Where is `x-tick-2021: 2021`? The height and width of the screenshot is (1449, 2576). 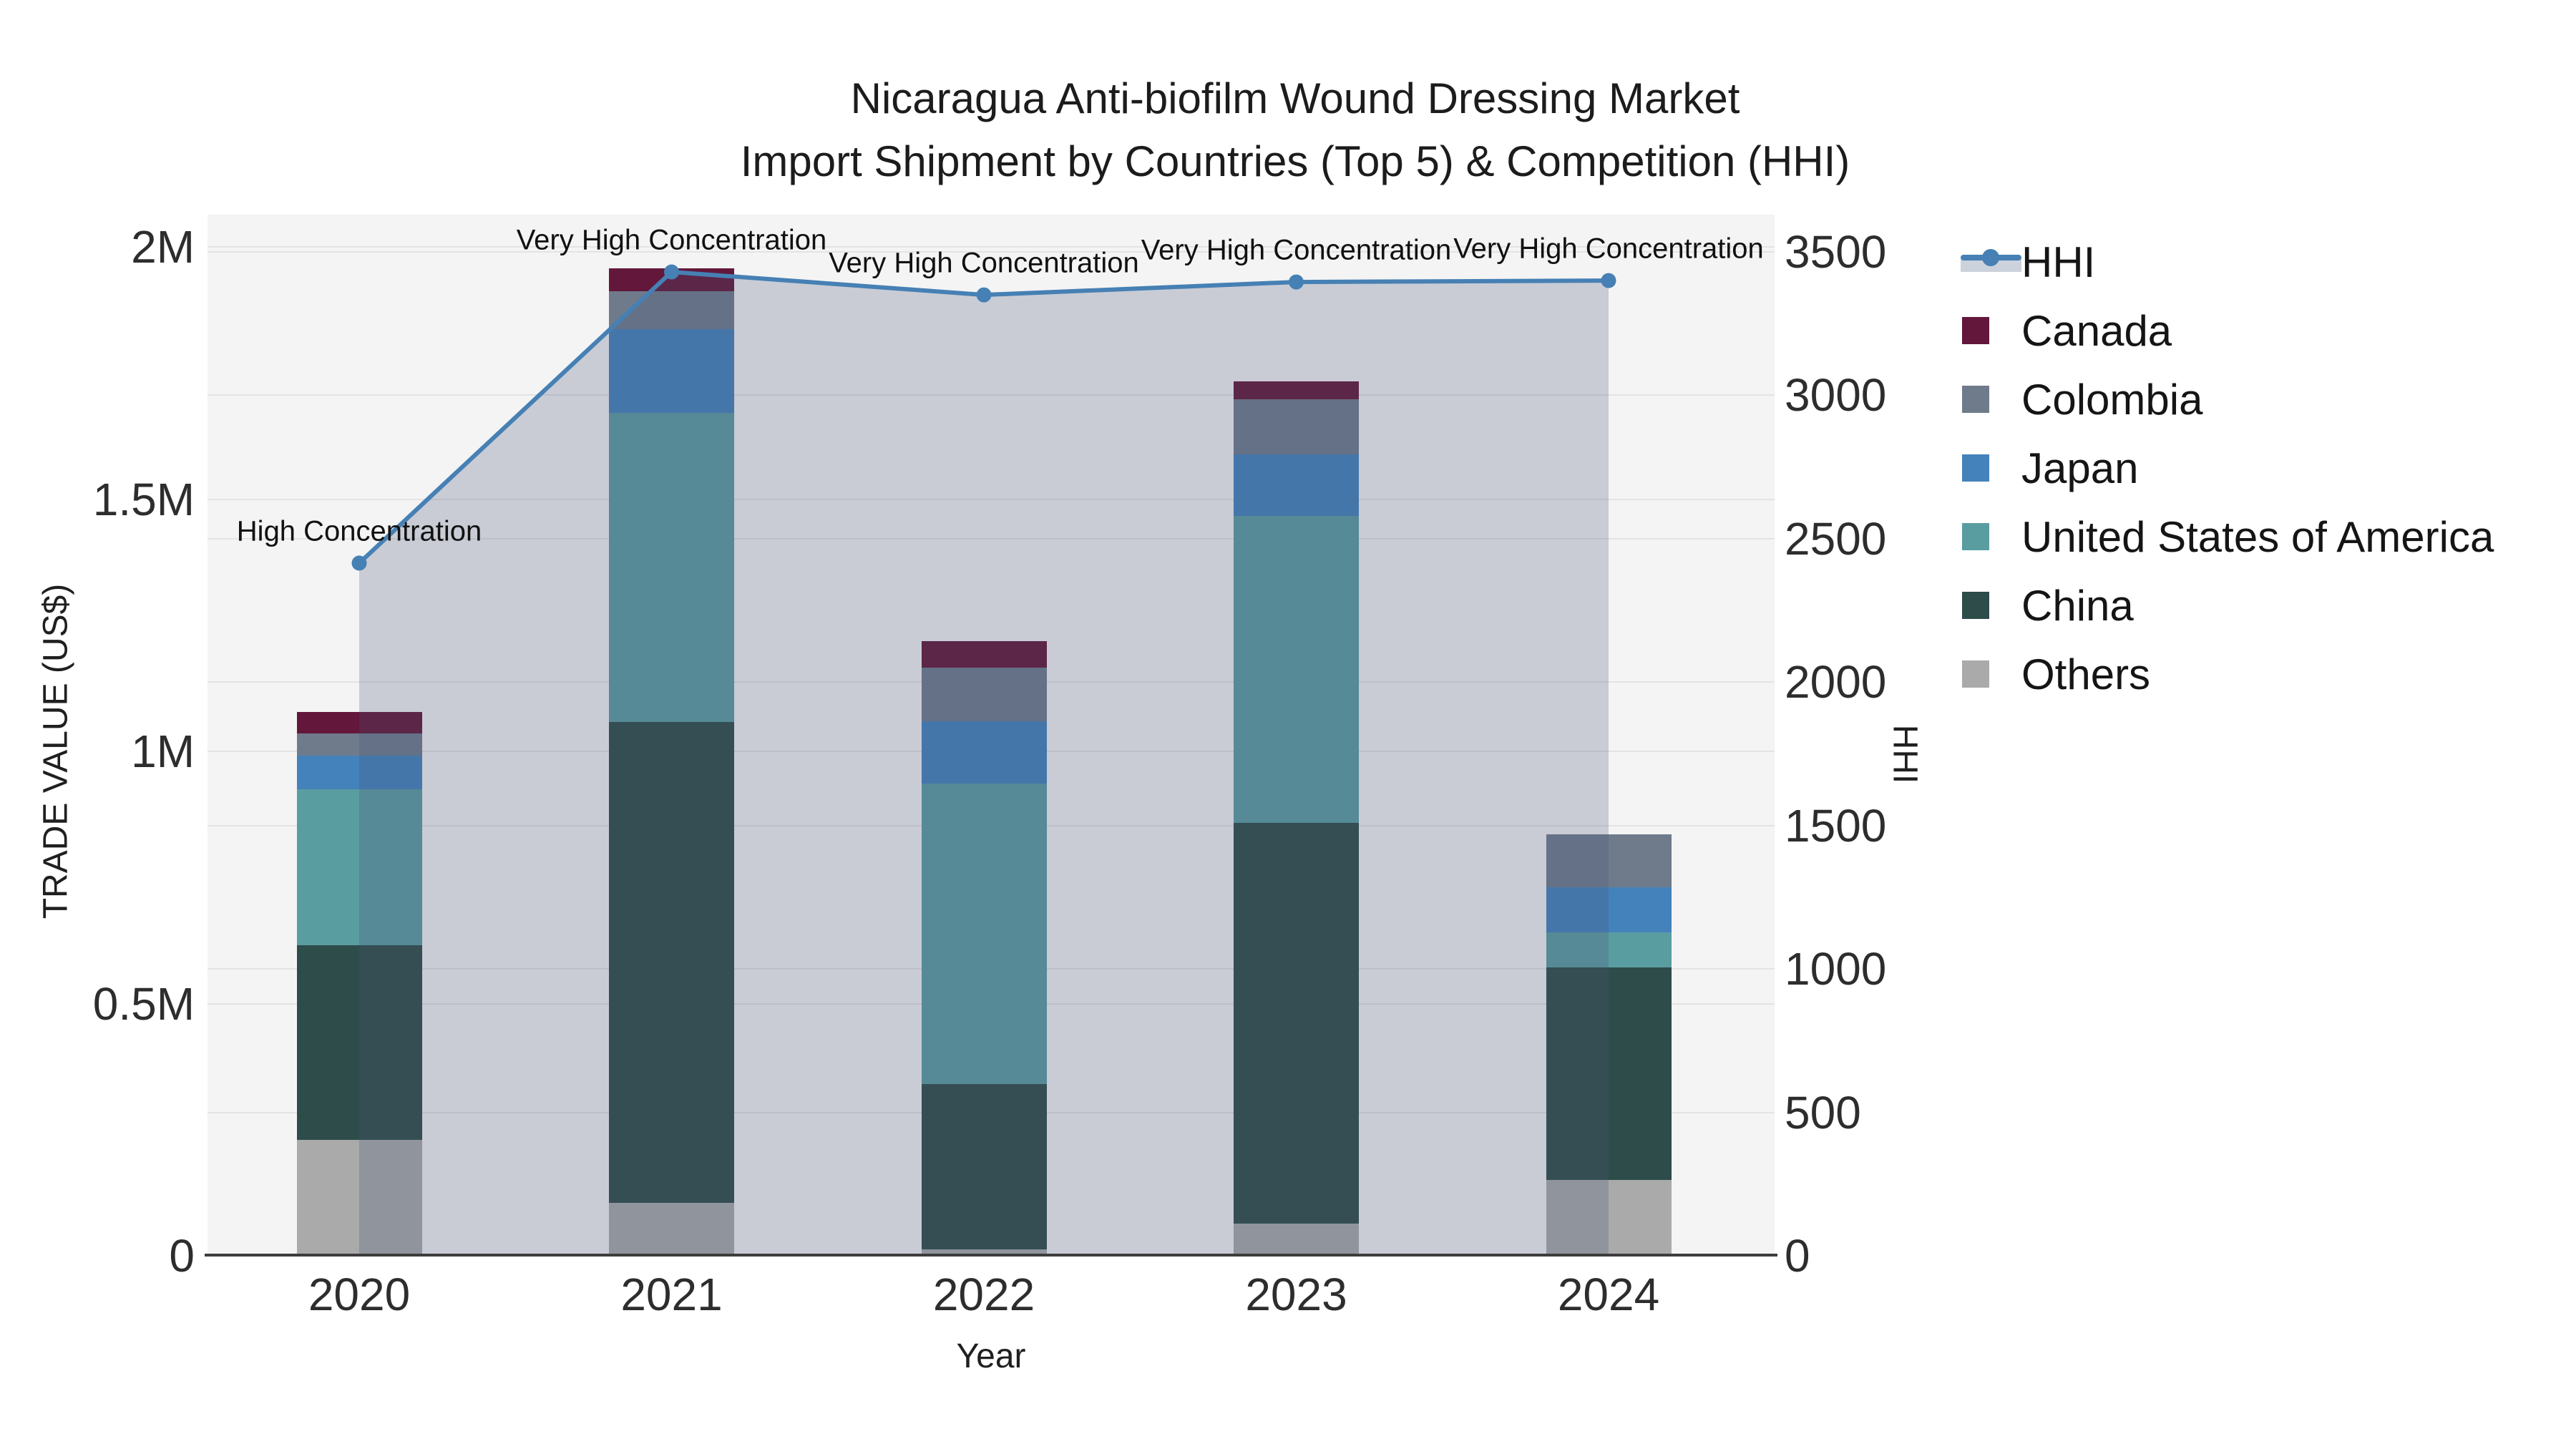
x-tick-2021: 2021 is located at coordinates (671, 1294).